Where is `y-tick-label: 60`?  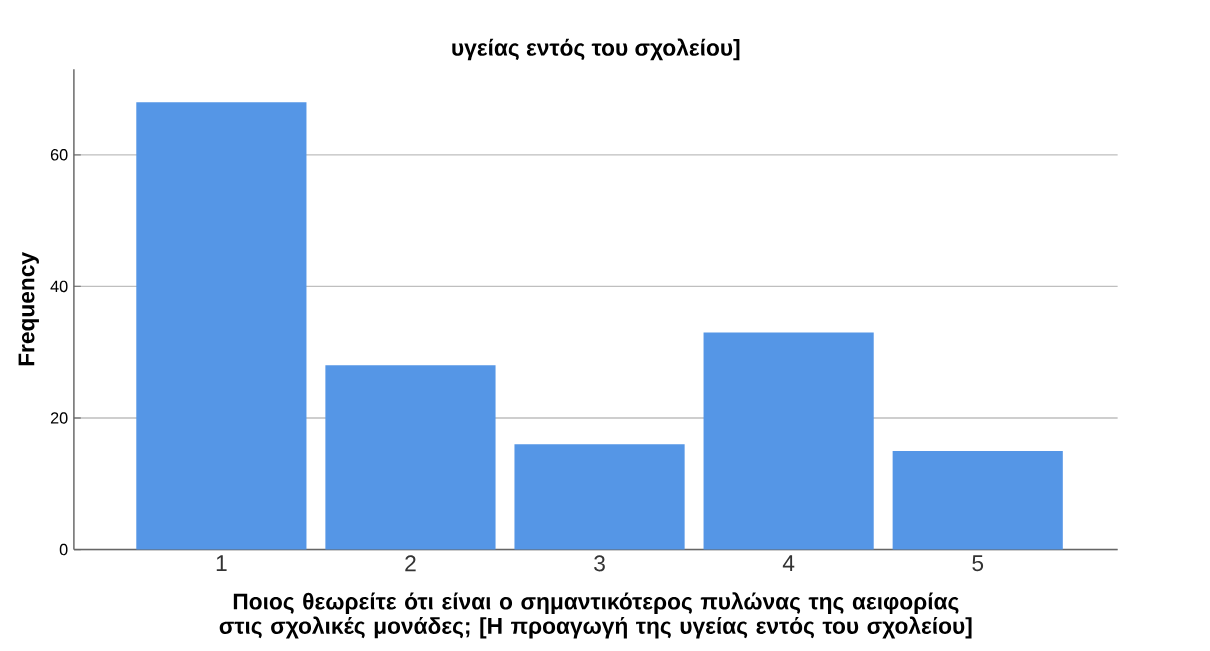 y-tick-label: 60 is located at coordinates (59, 154).